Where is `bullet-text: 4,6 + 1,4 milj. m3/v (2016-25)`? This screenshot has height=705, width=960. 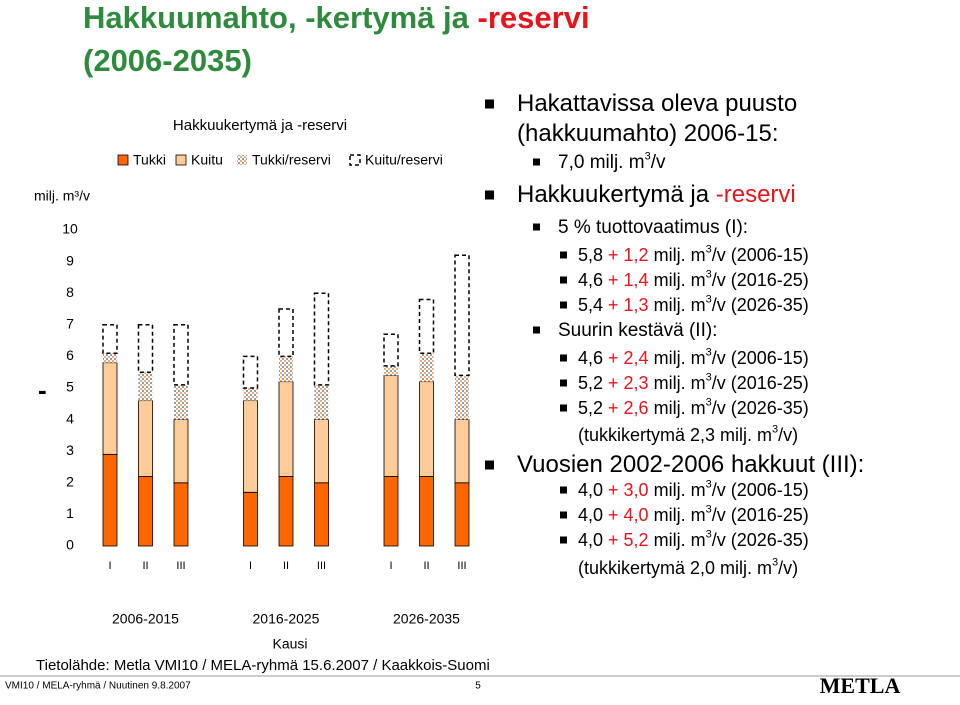
bullet-text: 4,6 + 1,4 milj. m3/v (2016-25) is located at coordinates (693, 279).